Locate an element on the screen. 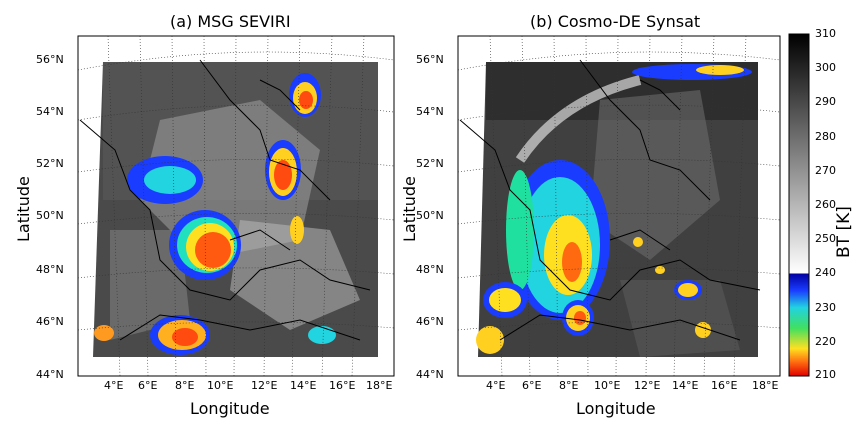 The image size is (866, 424). colorbar-tick: 240 is located at coordinates (825, 272).